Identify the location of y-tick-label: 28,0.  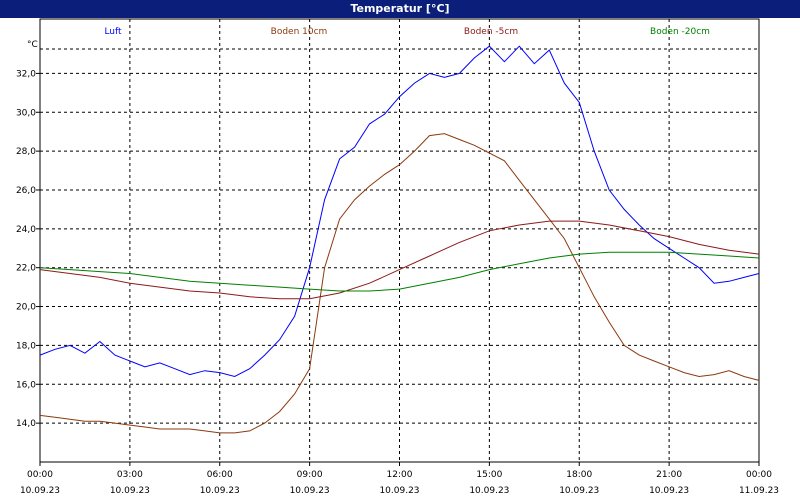
(26, 152).